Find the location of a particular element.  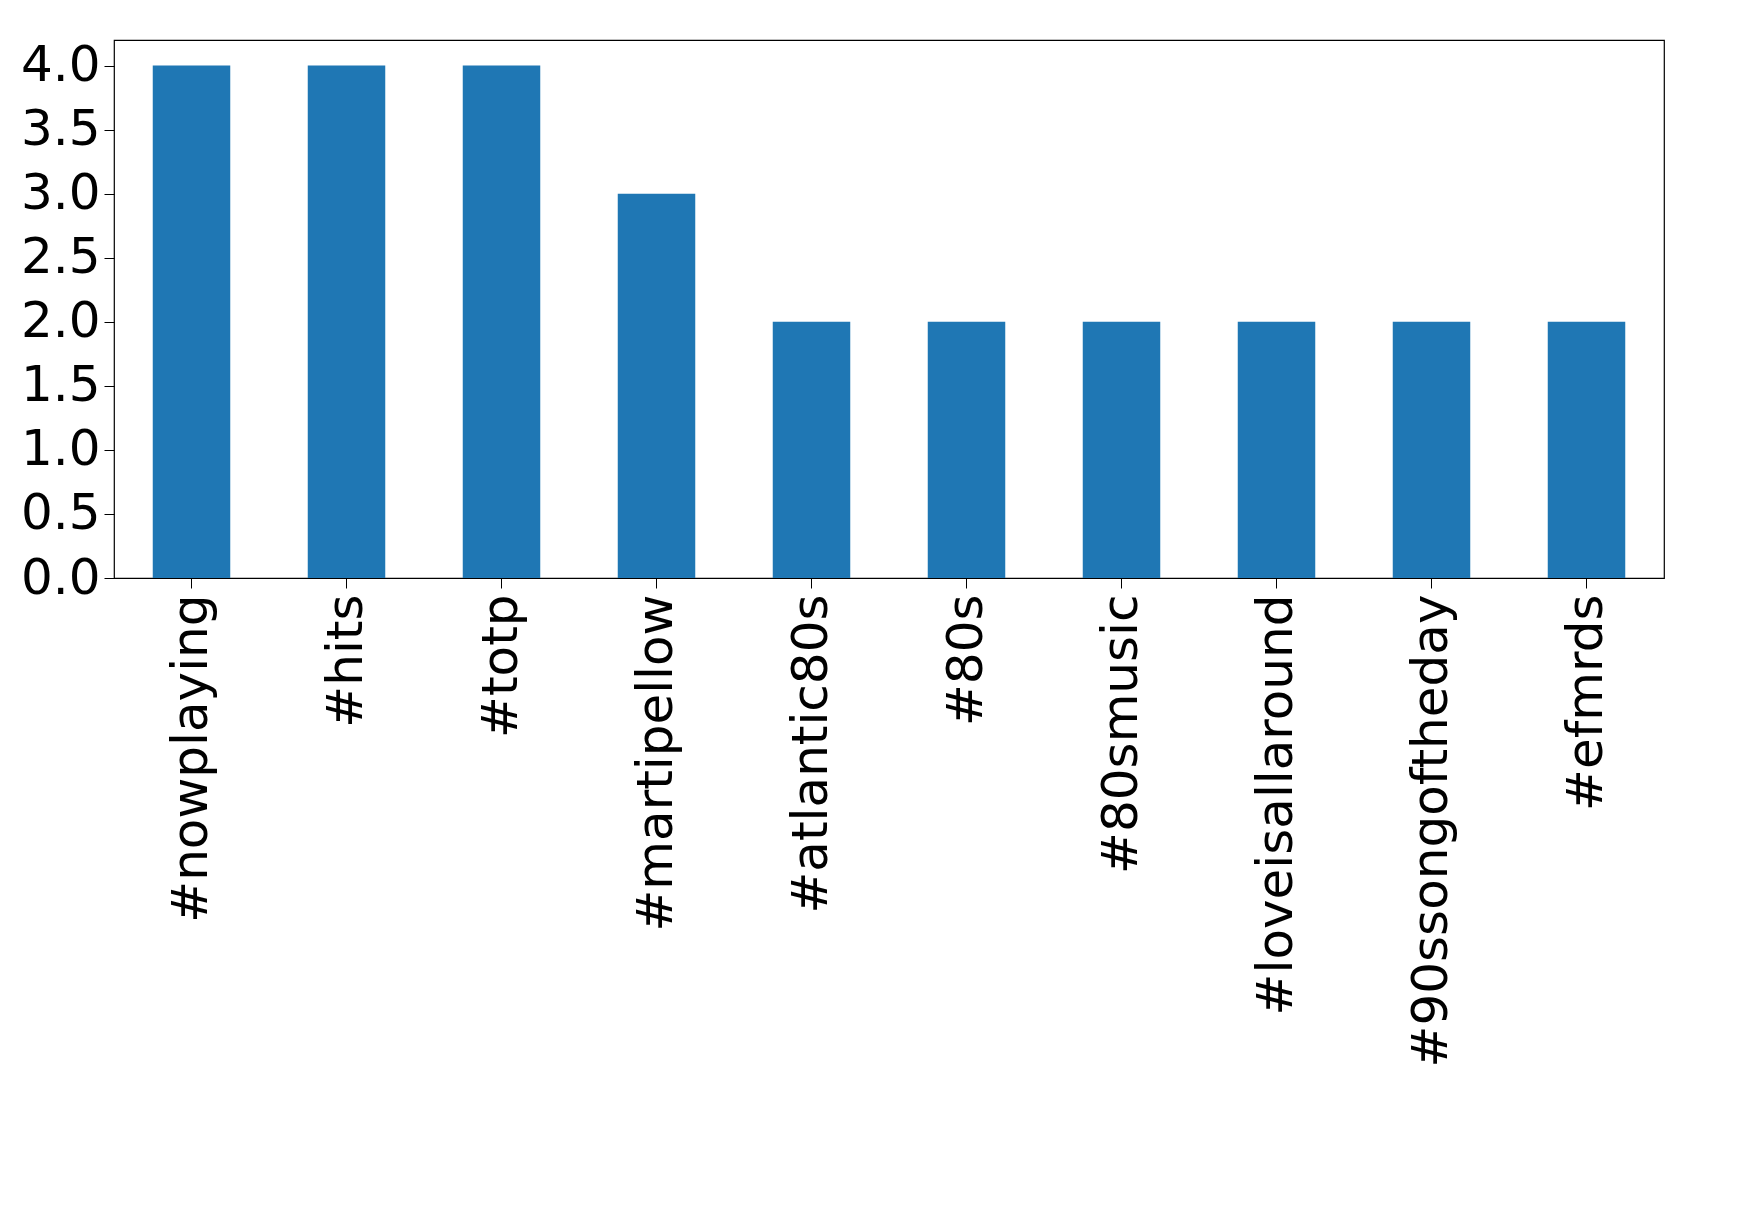

x-tick-label: #nowplaying is located at coordinates (189, 758).